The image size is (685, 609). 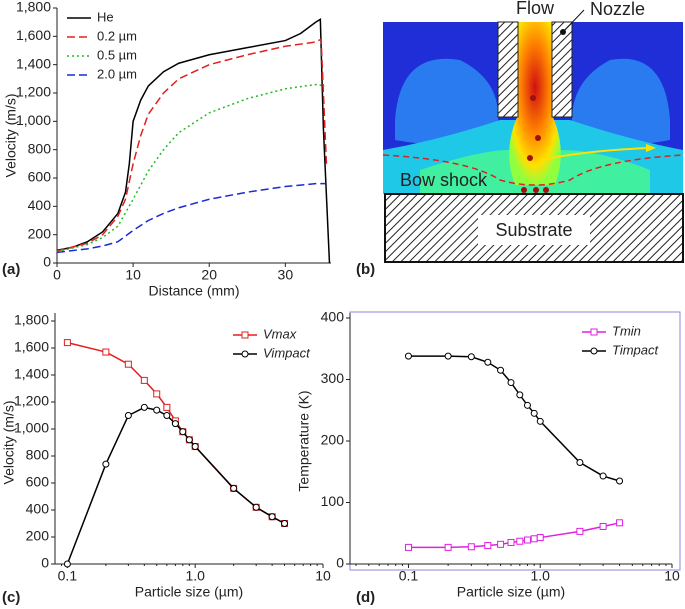 What do you see at coordinates (287, 352) in the screenshot?
I see `legend-label: Vimpact` at bounding box center [287, 352].